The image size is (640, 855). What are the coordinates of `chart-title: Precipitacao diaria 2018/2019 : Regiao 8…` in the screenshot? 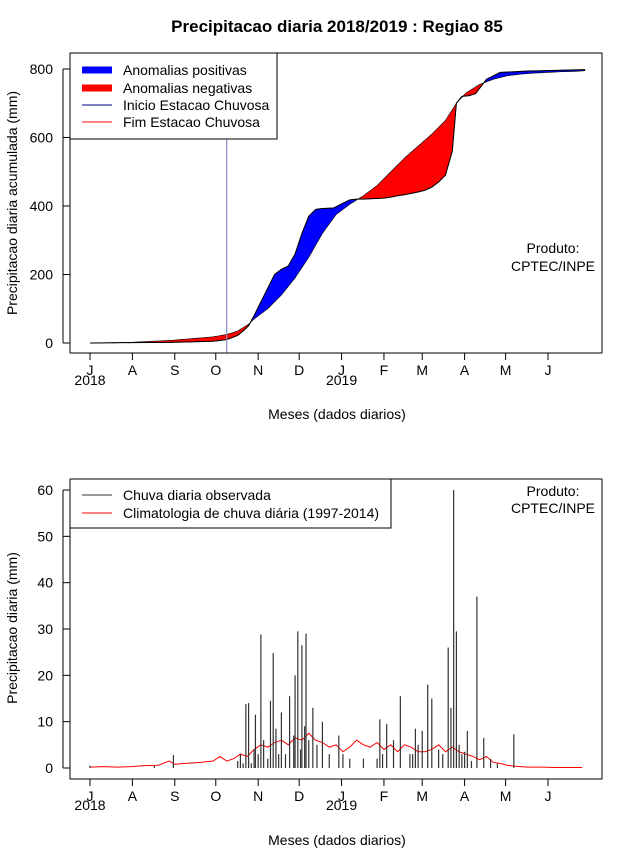 It's located at (337, 26).